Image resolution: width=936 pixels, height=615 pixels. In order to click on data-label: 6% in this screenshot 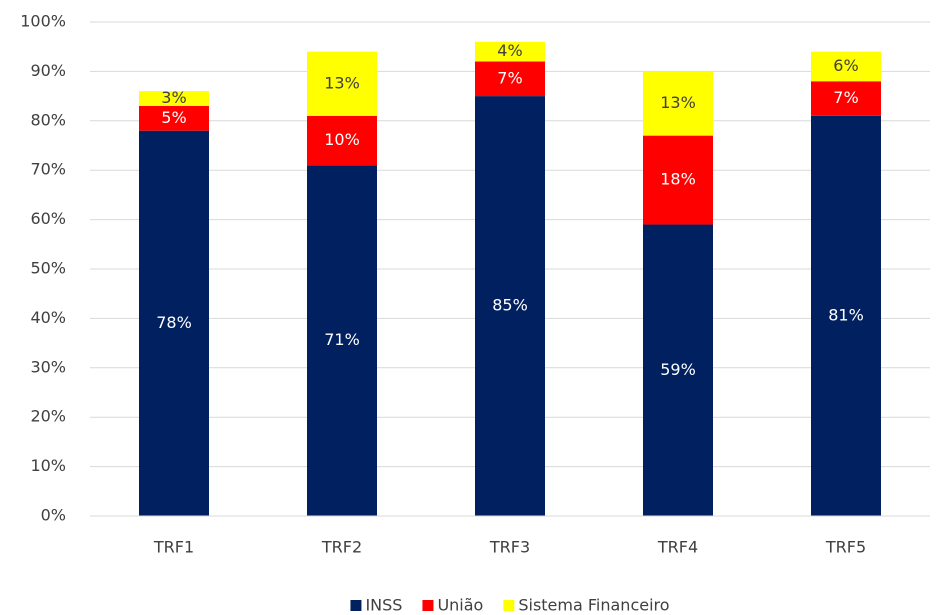, I will do `click(845, 65)`.